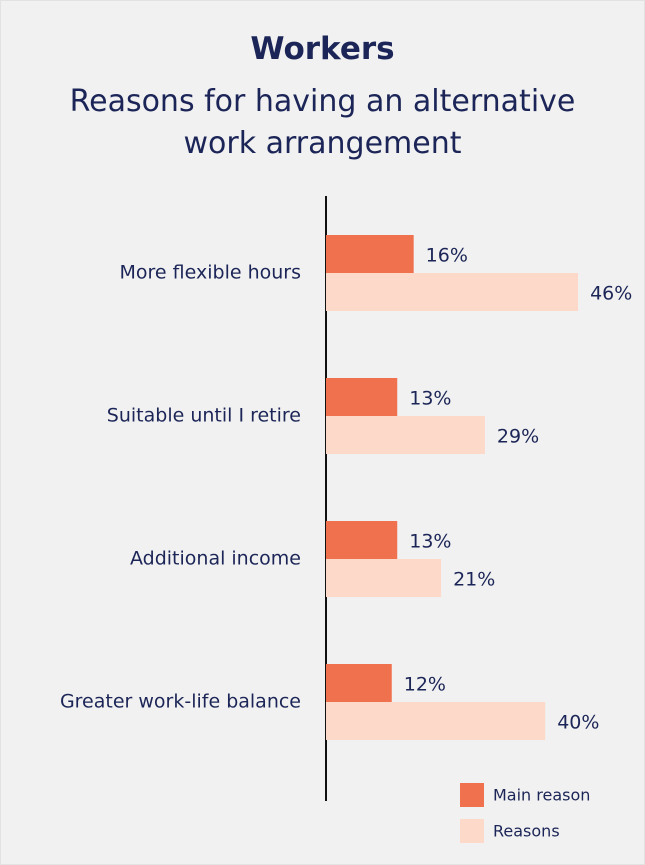 The height and width of the screenshot is (865, 645). What do you see at coordinates (322, 49) in the screenshot?
I see `chart-title: Workers` at bounding box center [322, 49].